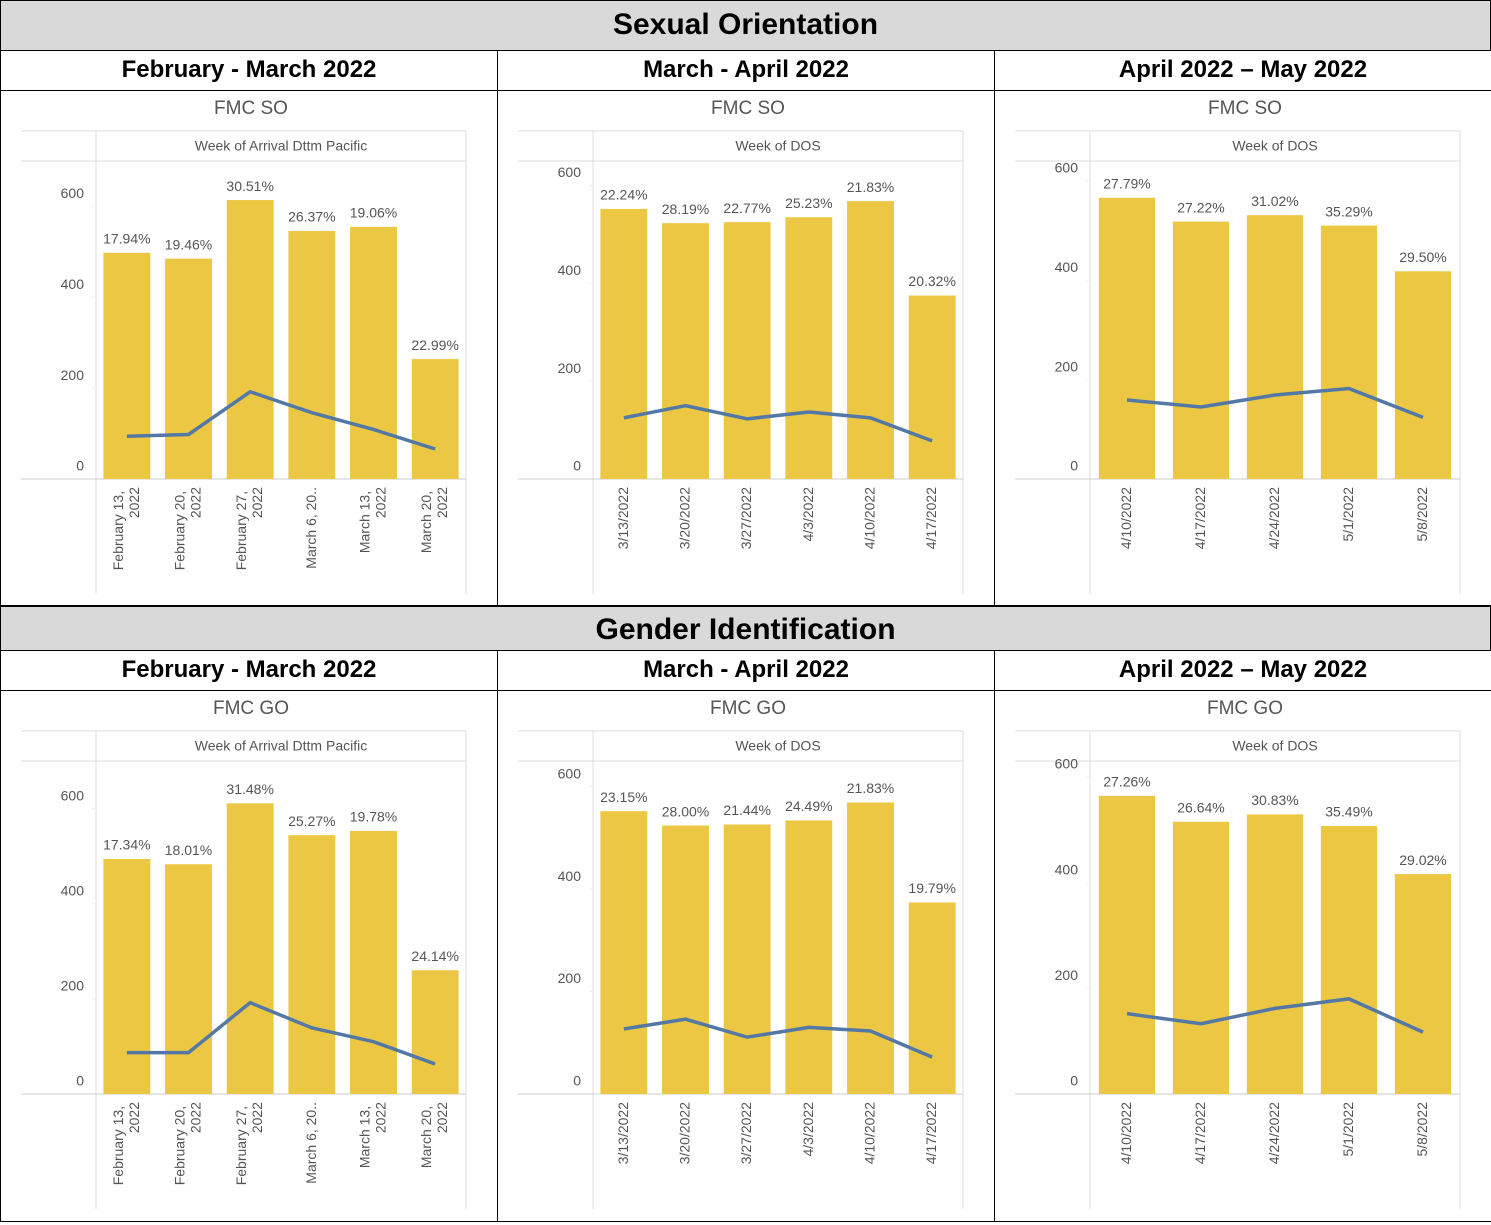  What do you see at coordinates (311, 821) in the screenshot?
I see `data-label: 25.27%` at bounding box center [311, 821].